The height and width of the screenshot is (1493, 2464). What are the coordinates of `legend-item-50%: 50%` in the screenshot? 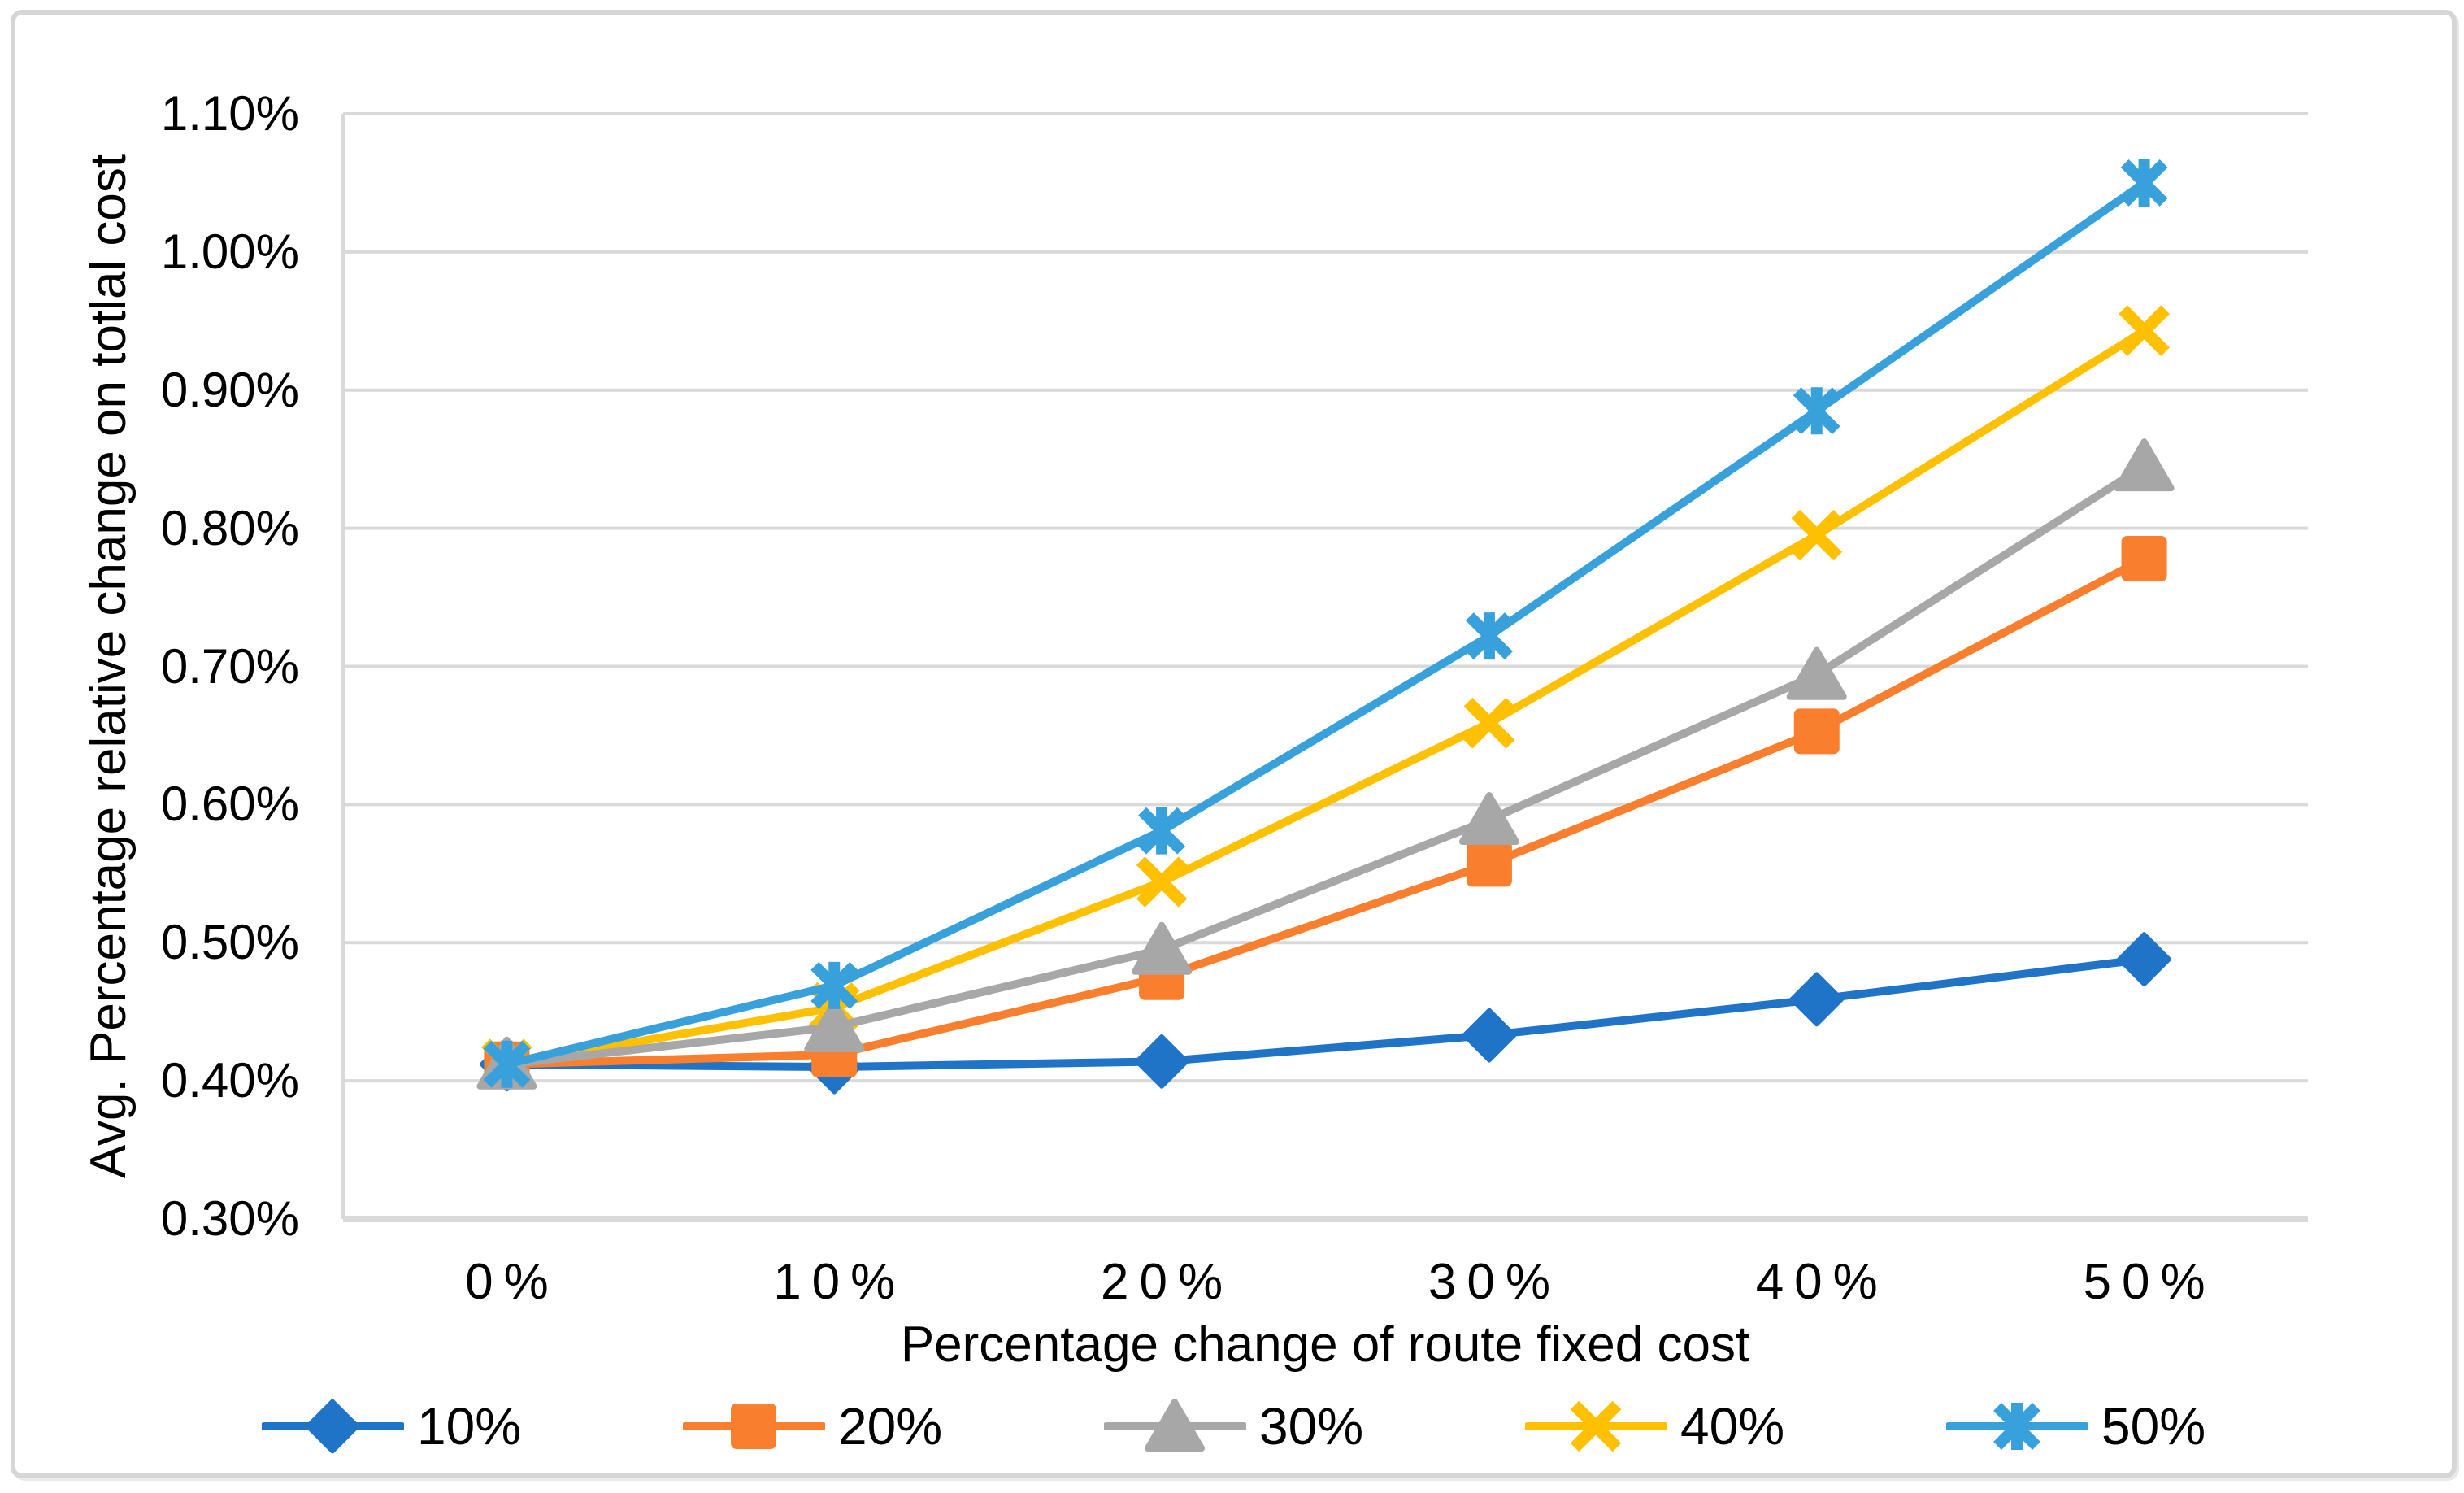 It's located at (2075, 1426).